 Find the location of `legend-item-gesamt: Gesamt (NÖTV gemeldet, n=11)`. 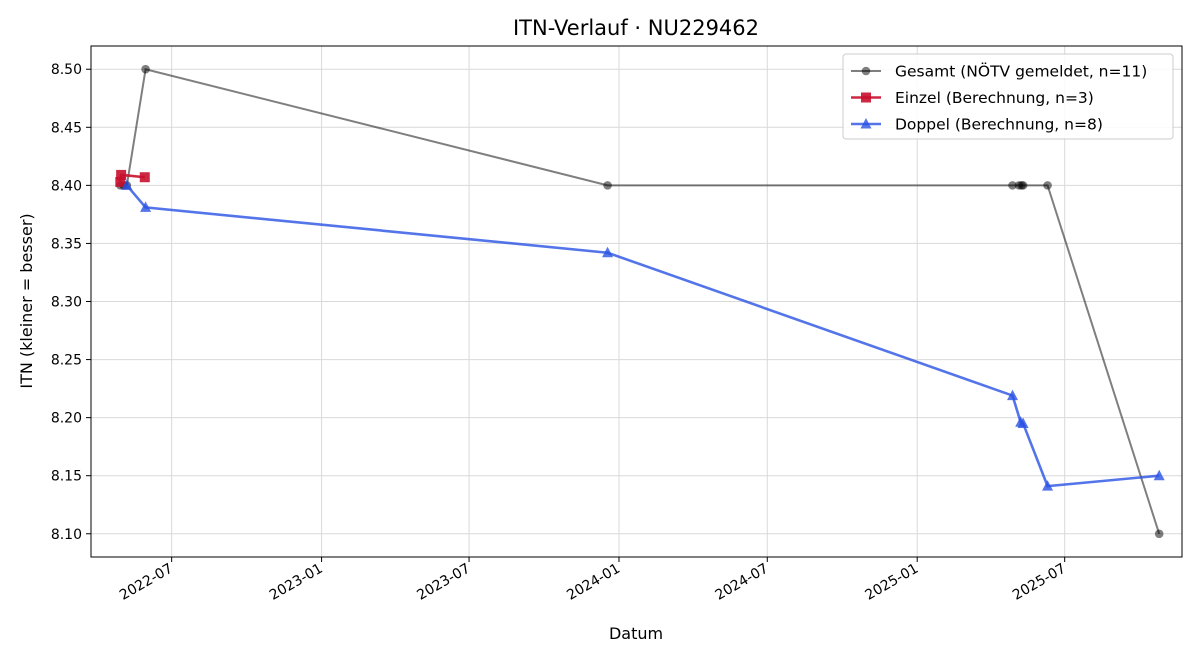

legend-item-gesamt: Gesamt (NÖTV gemeldet, n=11) is located at coordinates (999, 71).